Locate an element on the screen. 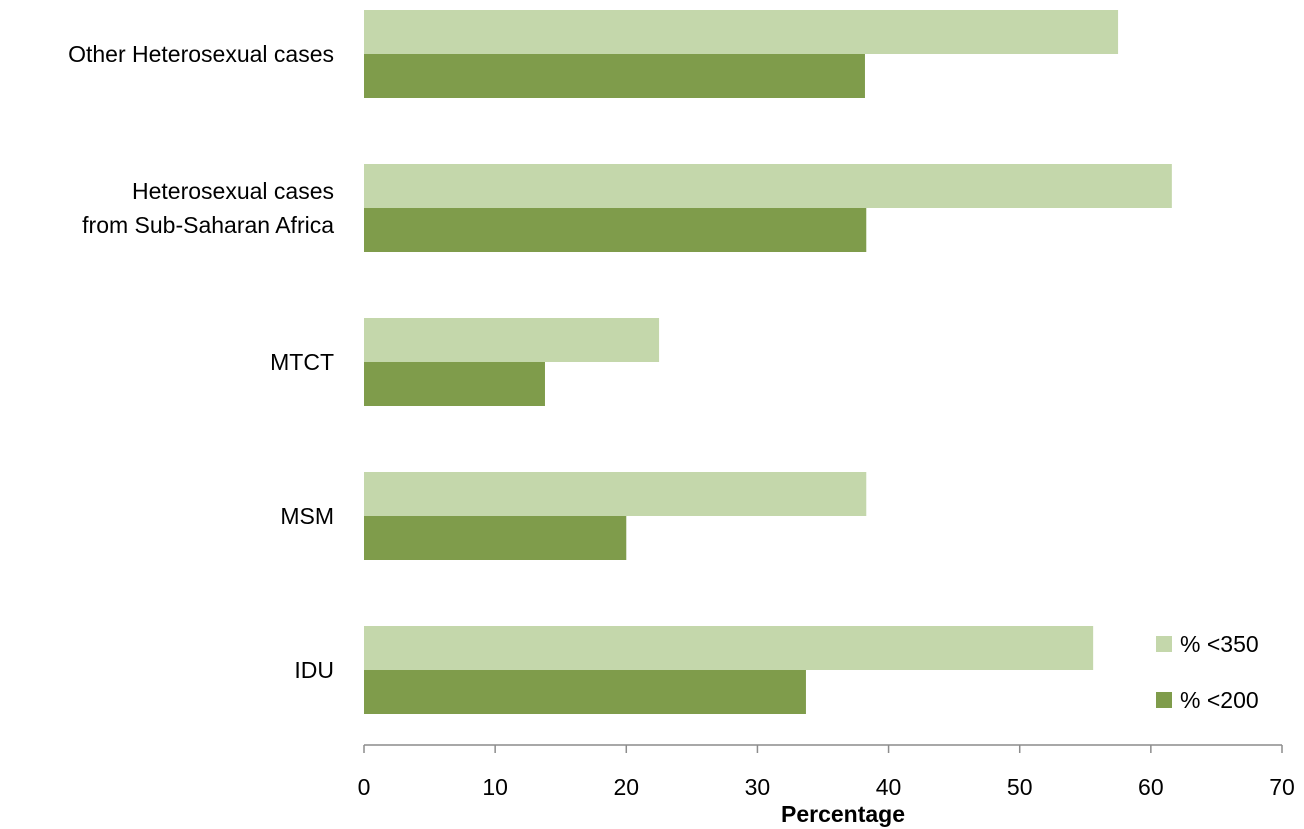 The width and height of the screenshot is (1304, 829). x-tick-label-2: 20 is located at coordinates (626, 787).